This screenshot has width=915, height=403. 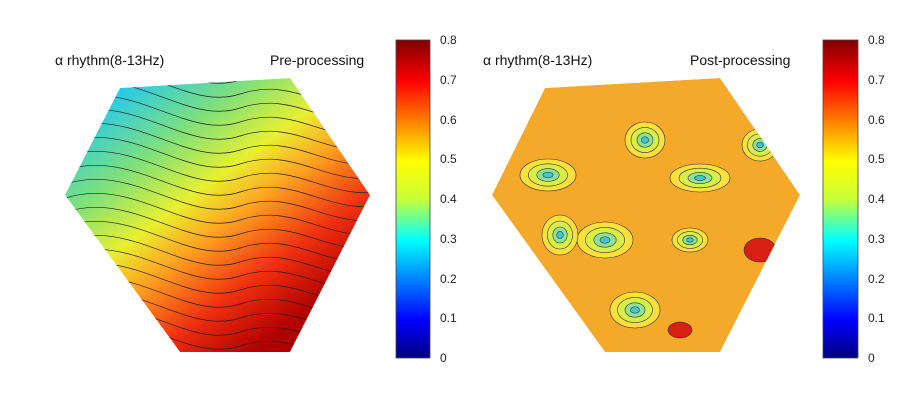 What do you see at coordinates (413, 199) in the screenshot?
I see `colorbar-pre` at bounding box center [413, 199].